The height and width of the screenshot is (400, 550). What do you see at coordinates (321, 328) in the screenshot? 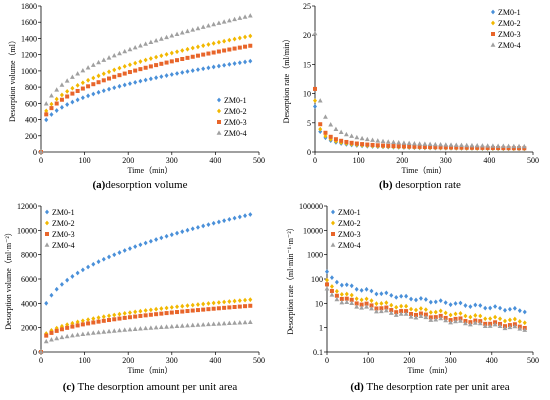
I see `y-tick-label: 1` at bounding box center [321, 328].